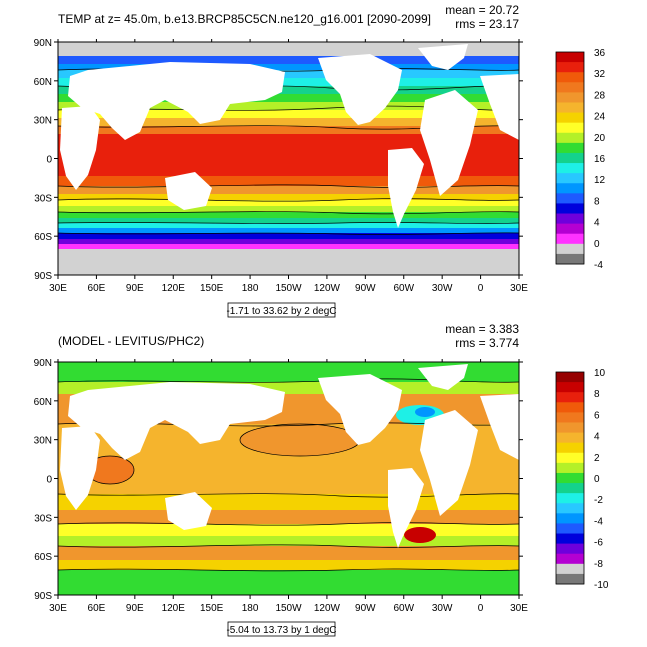 The width and height of the screenshot is (647, 647). What do you see at coordinates (250, 288) in the screenshot?
I see `panel1-lon-label: 180` at bounding box center [250, 288].